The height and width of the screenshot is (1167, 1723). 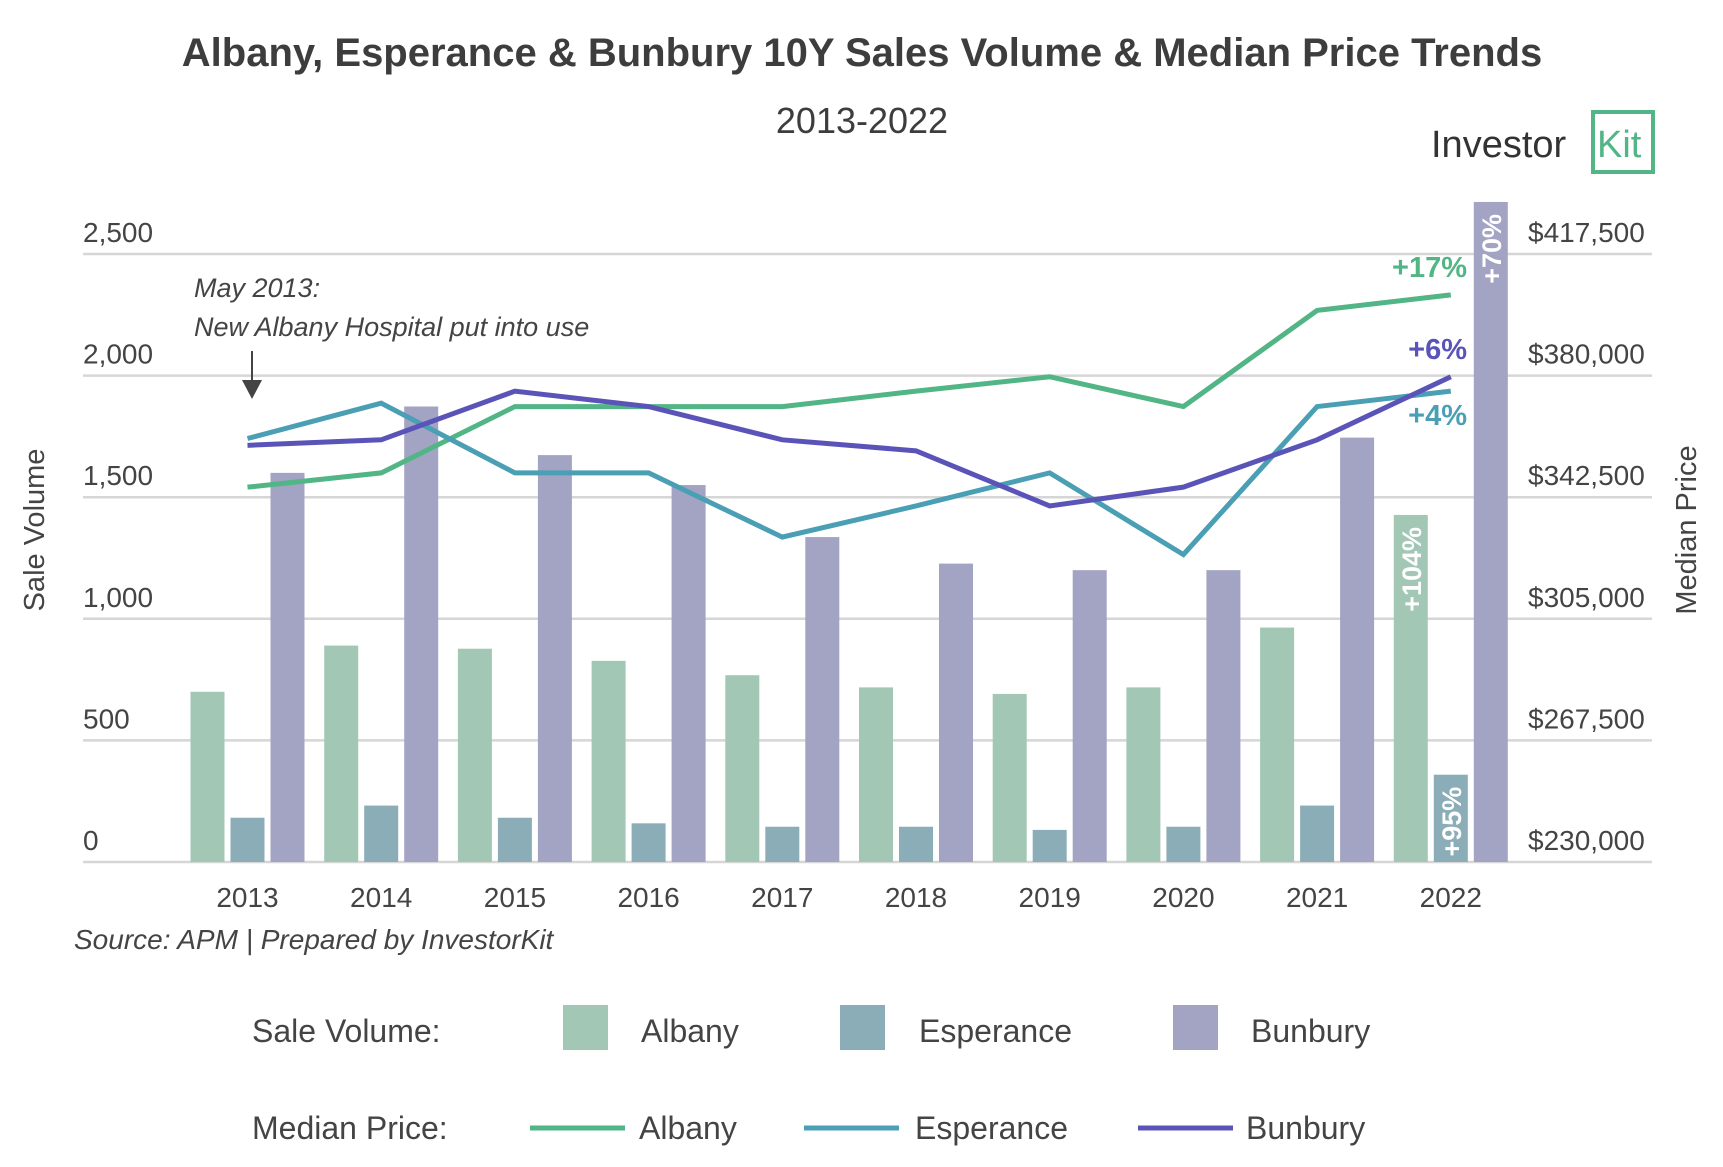 I want to click on x-tick-label: 2018, so click(x=916, y=897).